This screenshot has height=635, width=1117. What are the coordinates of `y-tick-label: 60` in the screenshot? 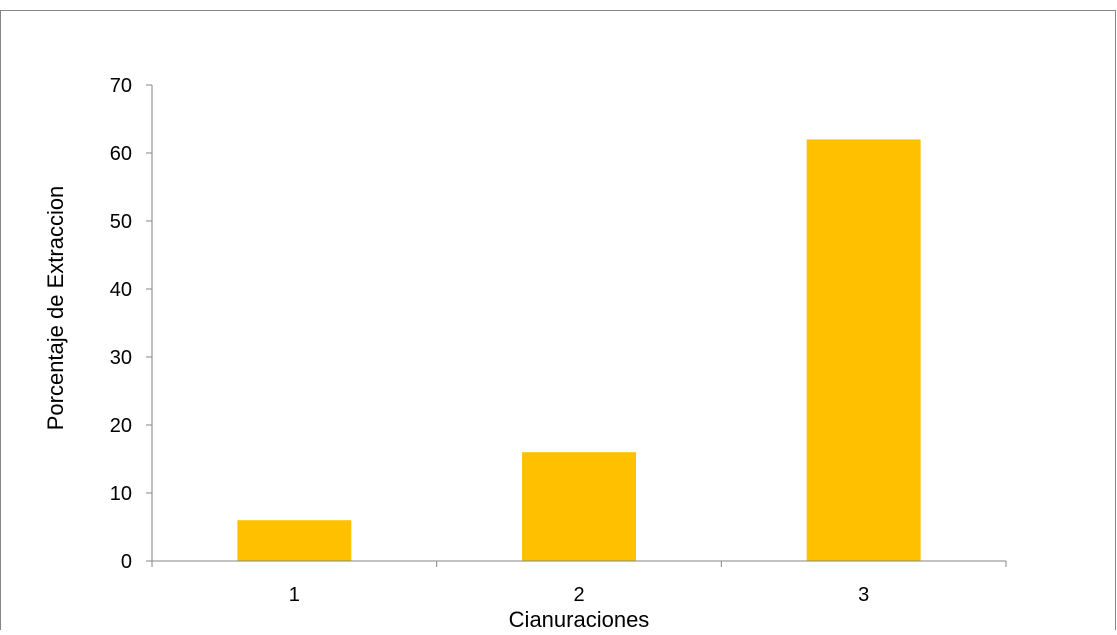 It's located at (121, 154).